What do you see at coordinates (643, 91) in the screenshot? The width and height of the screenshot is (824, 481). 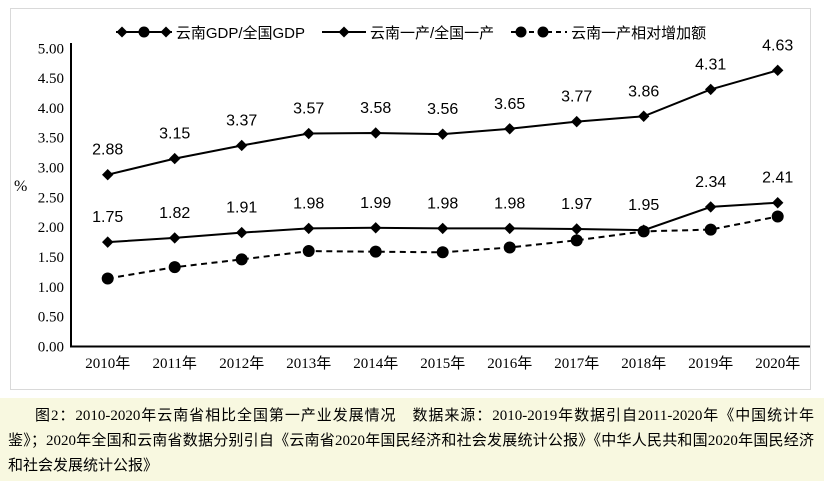 I see `data-label: 3.86` at bounding box center [643, 91].